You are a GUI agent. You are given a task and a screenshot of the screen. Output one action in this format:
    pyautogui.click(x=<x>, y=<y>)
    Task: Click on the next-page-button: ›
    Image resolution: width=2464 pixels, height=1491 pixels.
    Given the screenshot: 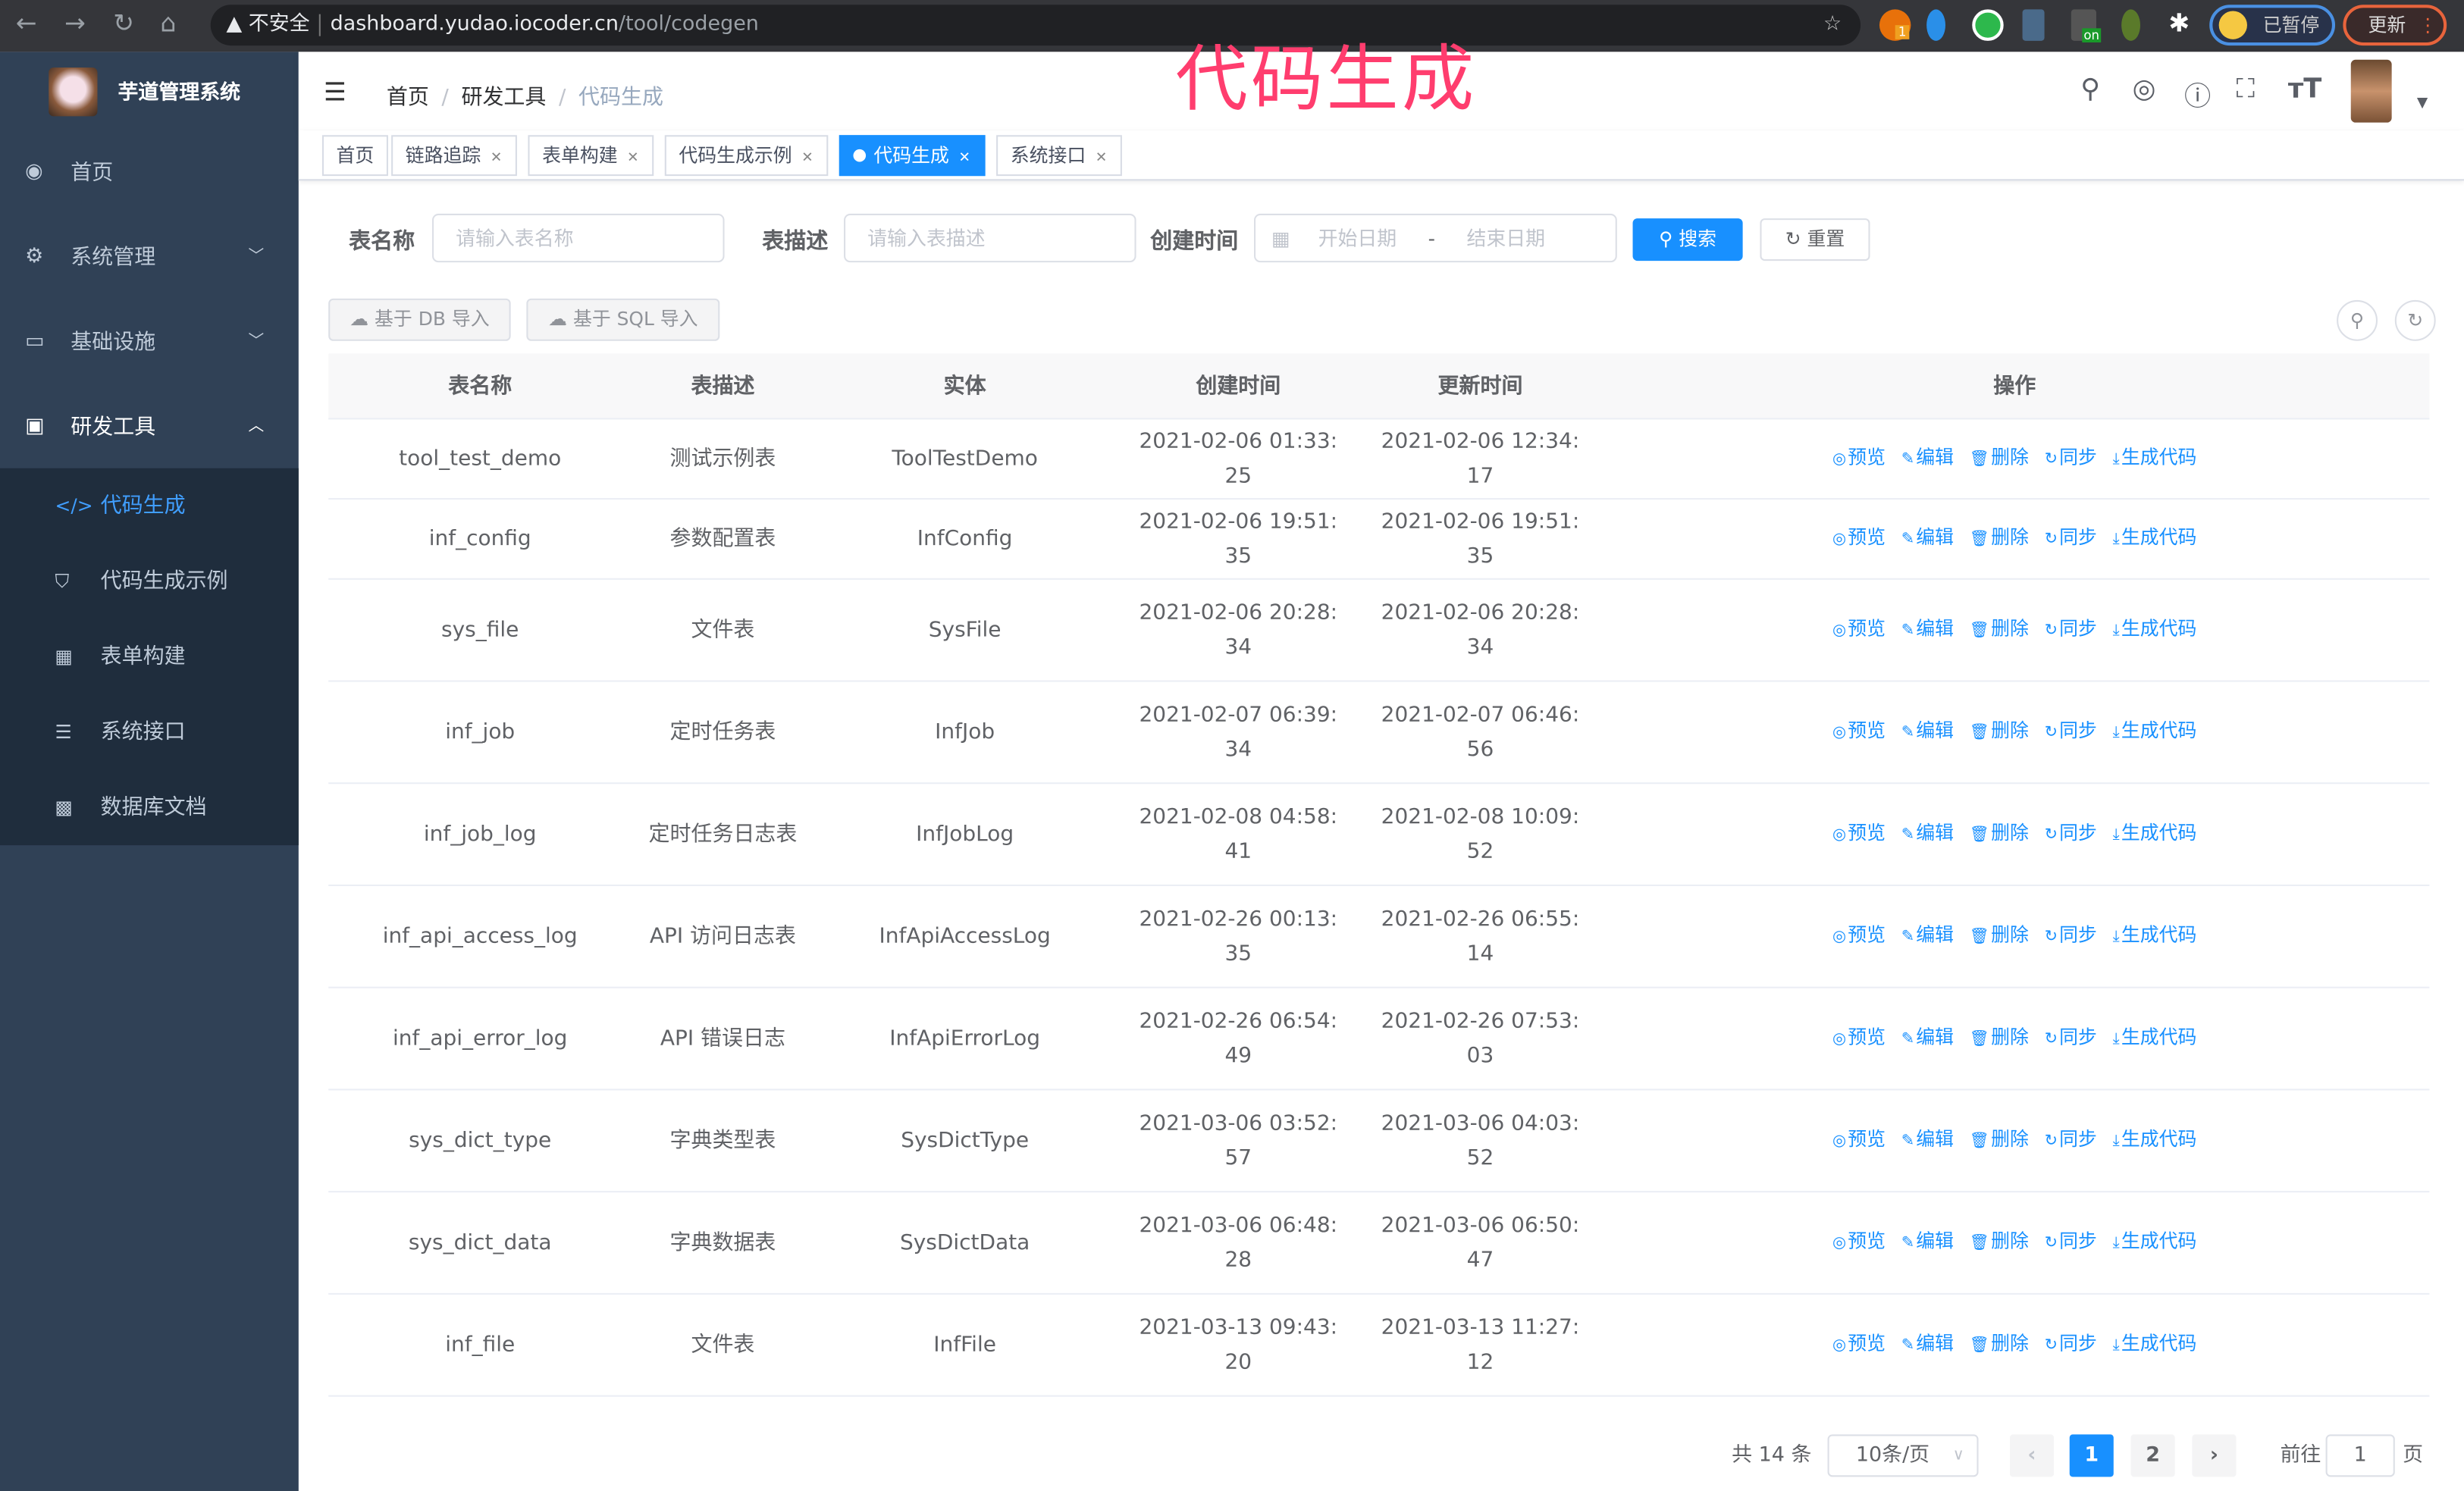 What is the action you would take?
    pyautogui.click(x=2214, y=1455)
    